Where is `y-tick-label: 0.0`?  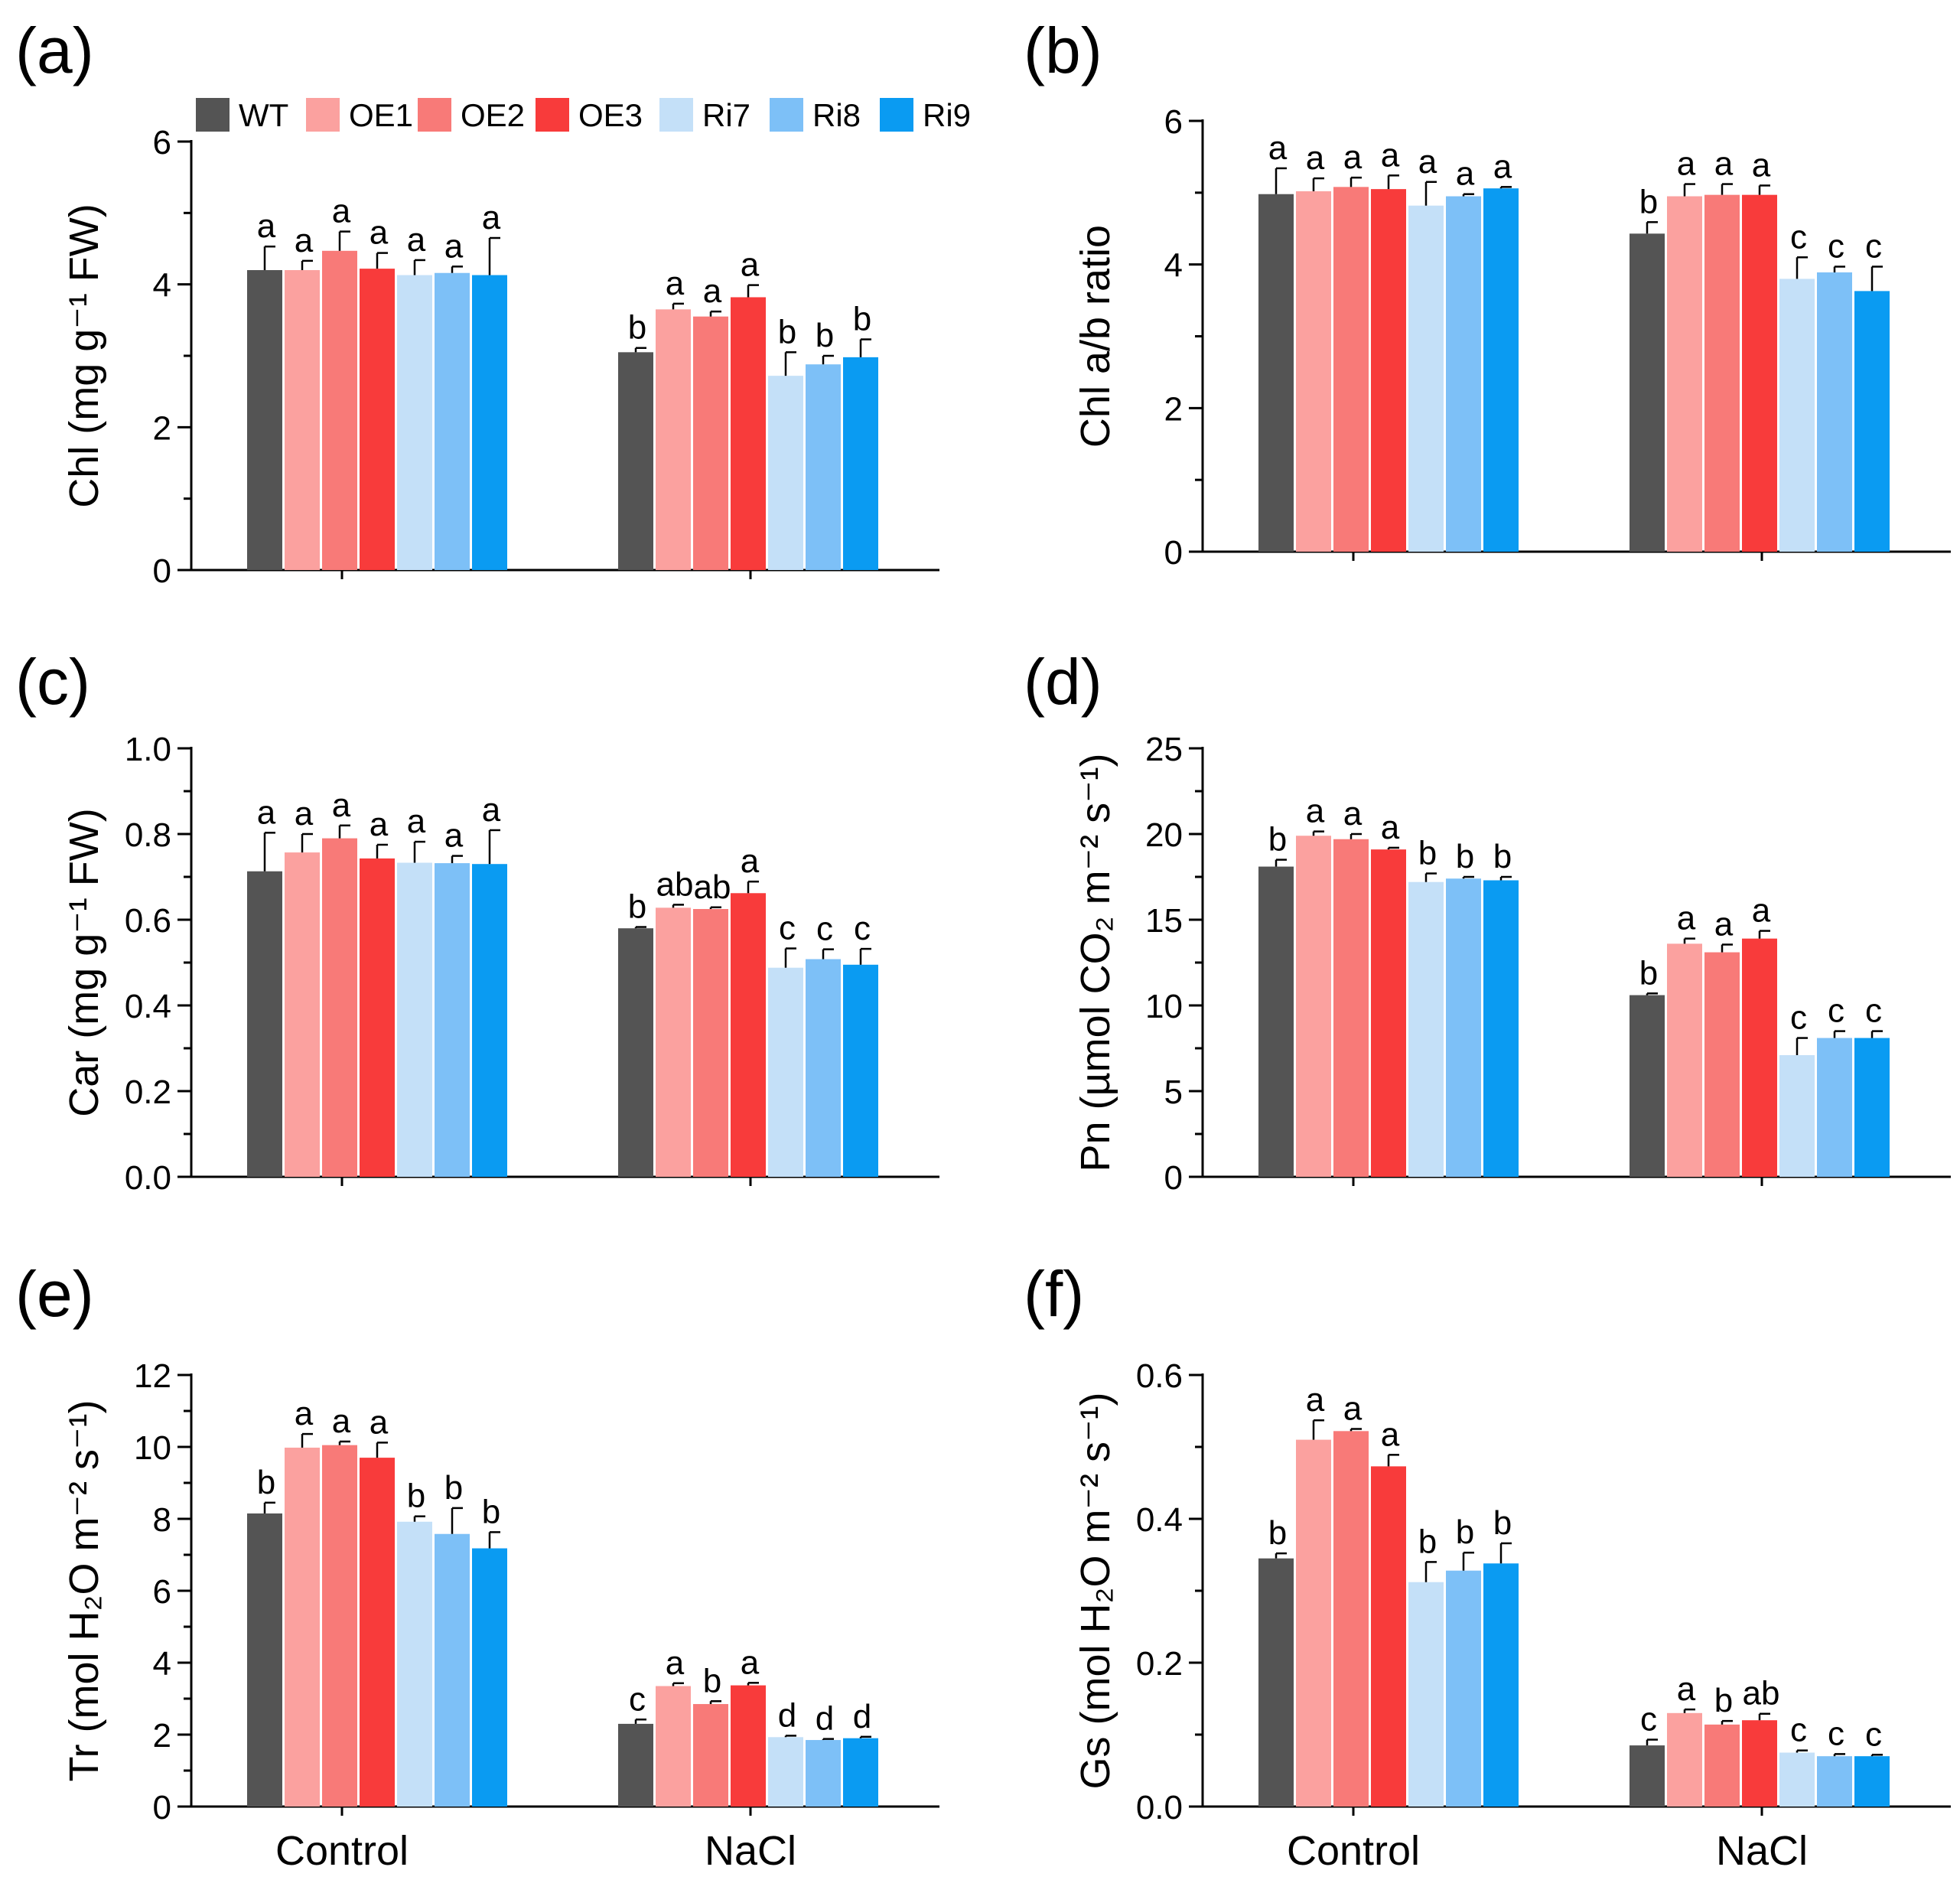
y-tick-label: 0.0 is located at coordinates (1159, 1807).